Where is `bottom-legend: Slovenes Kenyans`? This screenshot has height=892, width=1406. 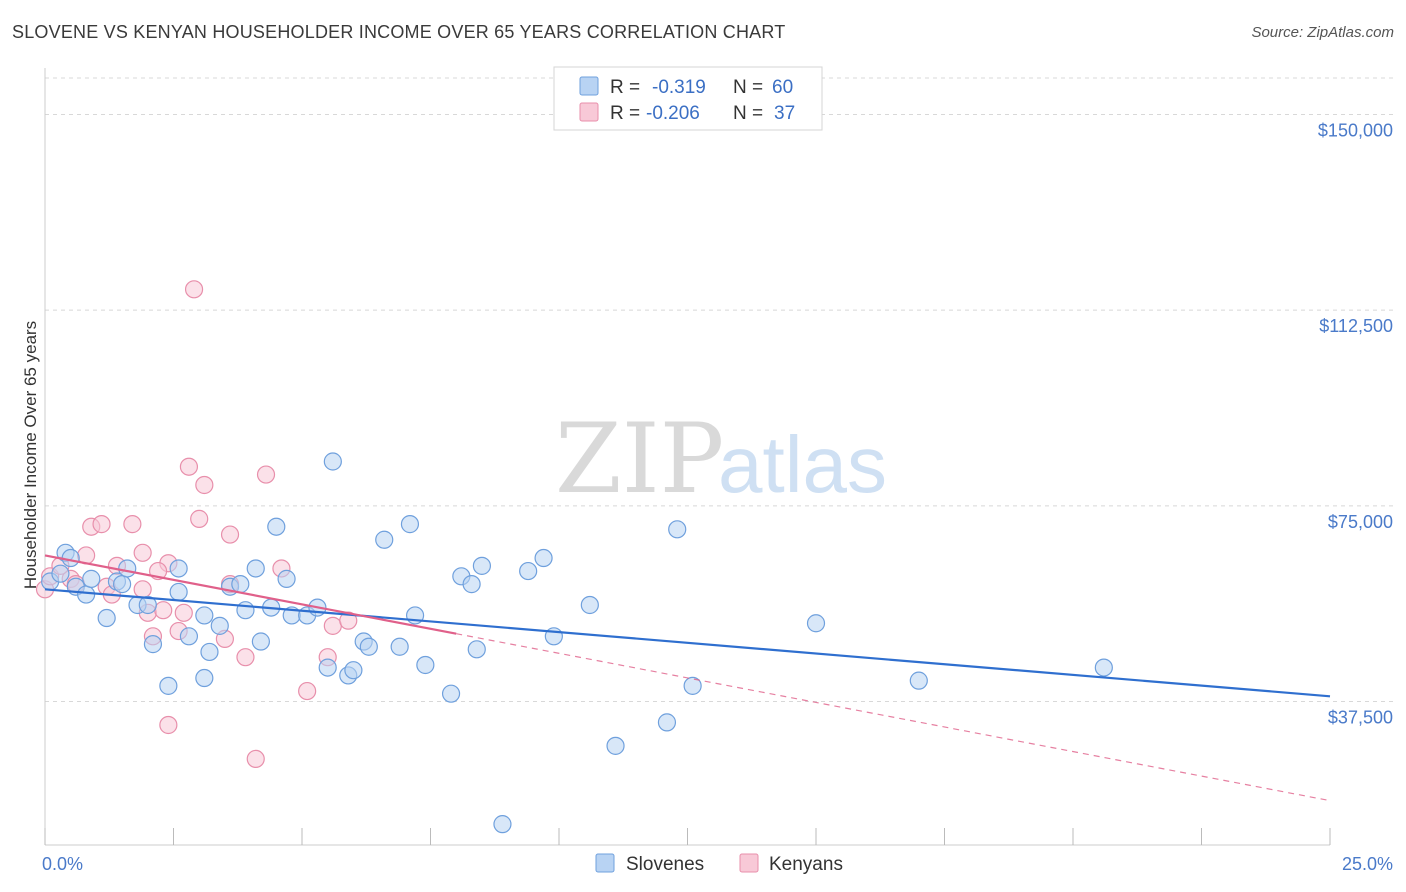
bottom-legend: Slovenes Kenyans is located at coordinates (719, 864).